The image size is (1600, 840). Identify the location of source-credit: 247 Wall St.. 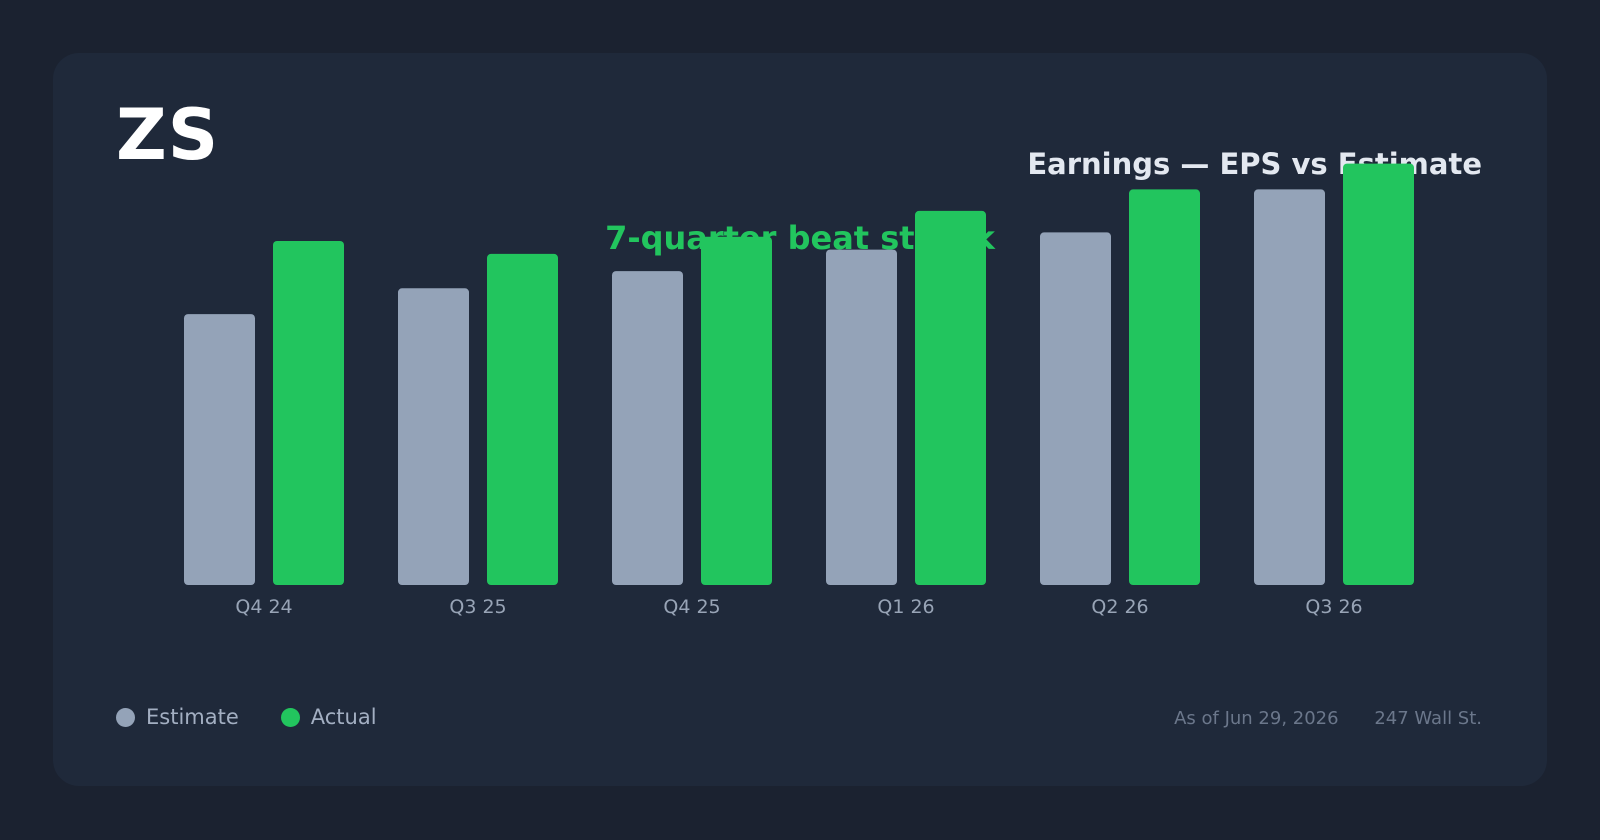
(1428, 718).